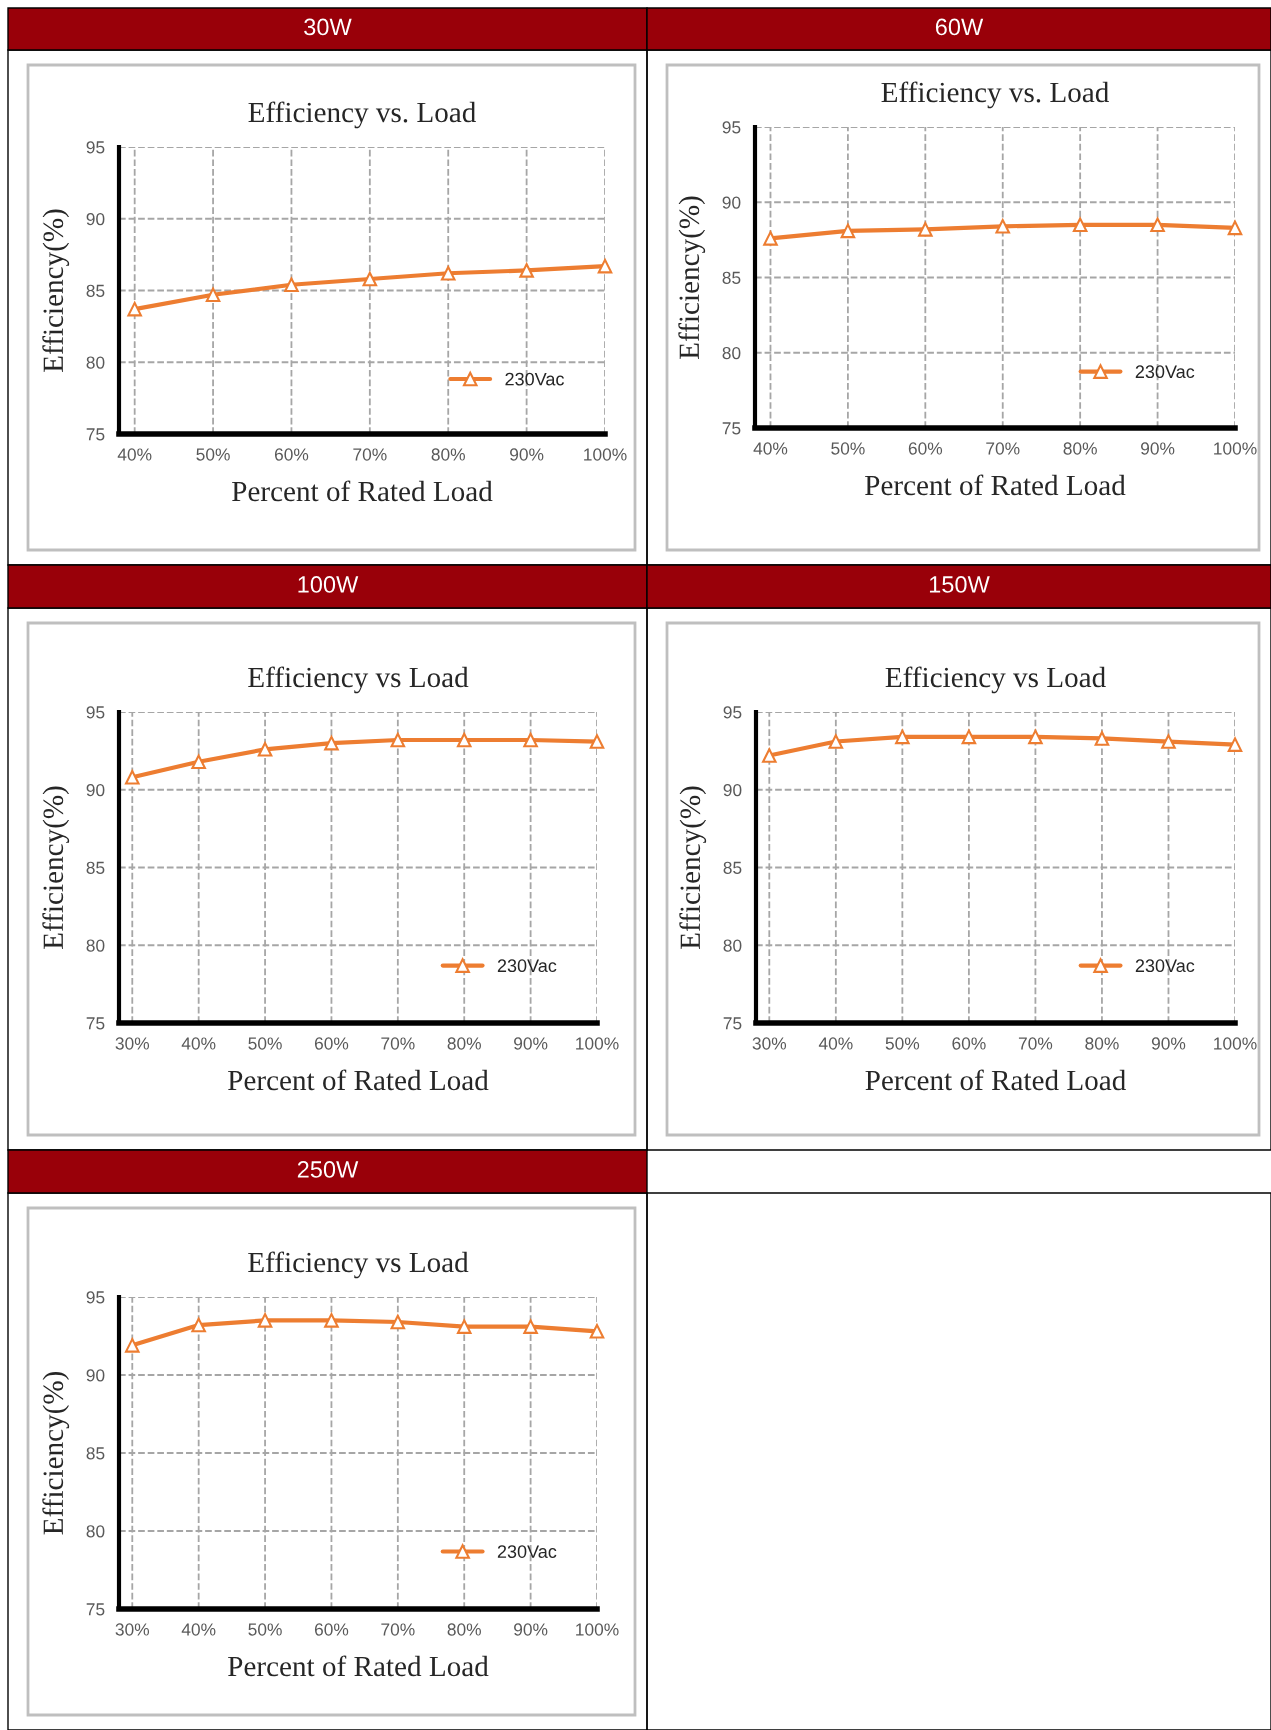 The image size is (1271, 1730). What do you see at coordinates (328, 27) in the screenshot?
I see `chart-title: 30W` at bounding box center [328, 27].